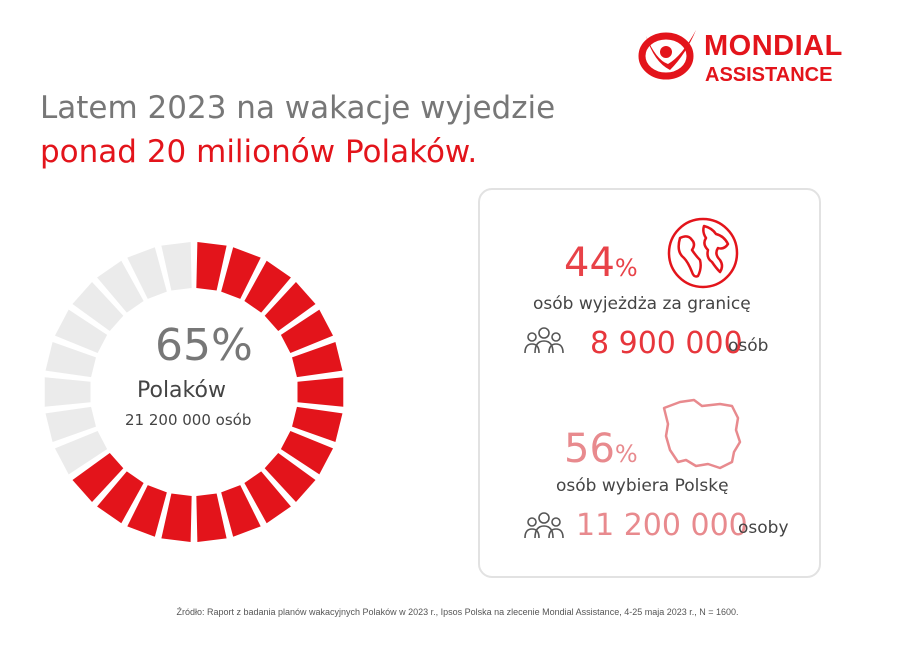  I want to click on poland-unit: osoby, so click(763, 528).